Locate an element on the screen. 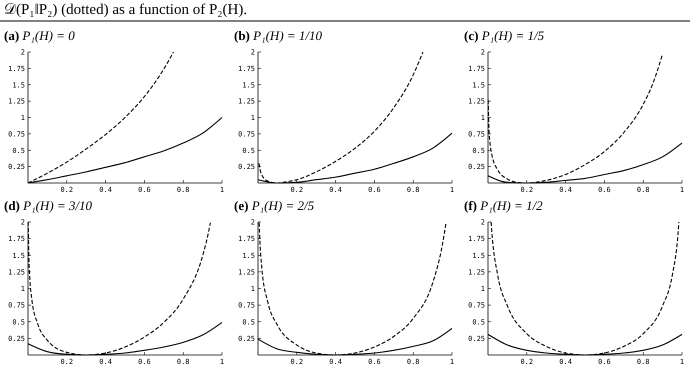 Image resolution: width=690 pixels, height=382 pixels. chart-title: (c) P₁(H) = 1/5 is located at coordinates (504, 35).